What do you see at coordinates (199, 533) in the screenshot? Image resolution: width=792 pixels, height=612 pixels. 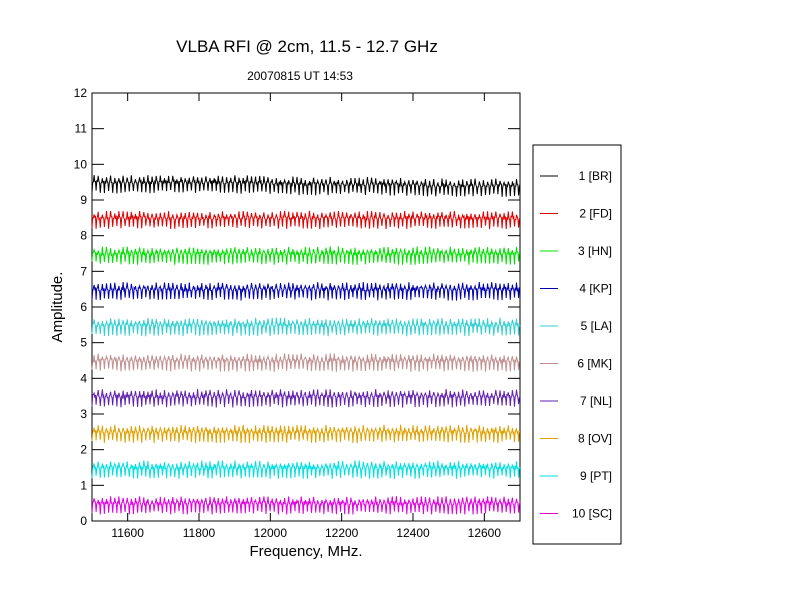 I see `x-tick-label: 11800` at bounding box center [199, 533].